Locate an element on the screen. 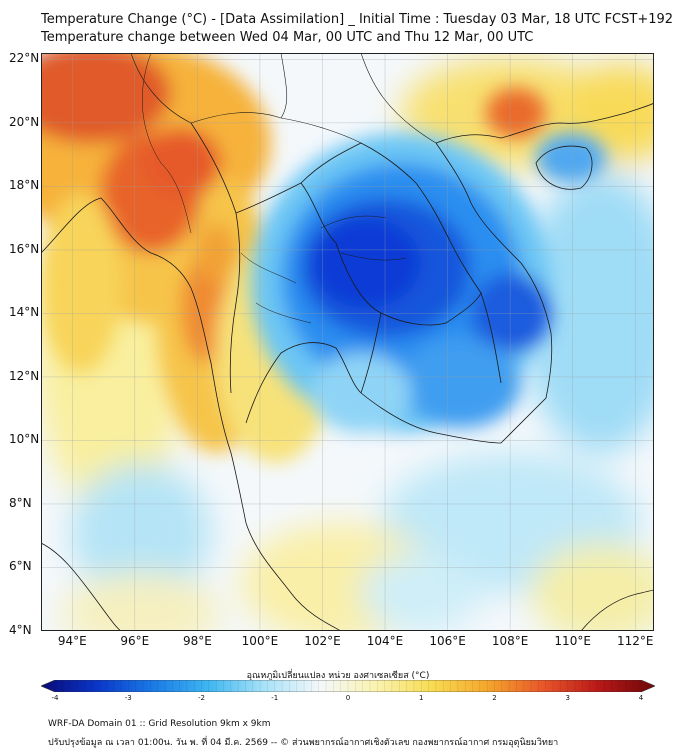 Image resolution: width=676 pixels, height=756 pixels. warm-zone-bay-of-bengal is located at coordinates (81, 283).